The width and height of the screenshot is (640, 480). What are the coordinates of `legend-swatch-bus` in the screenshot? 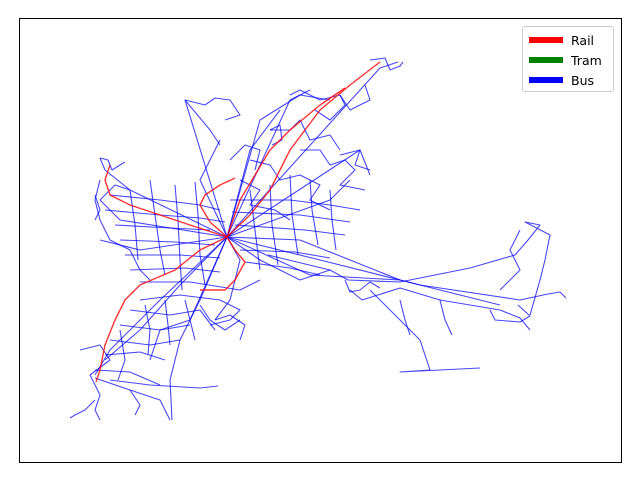 It's located at (546, 80).